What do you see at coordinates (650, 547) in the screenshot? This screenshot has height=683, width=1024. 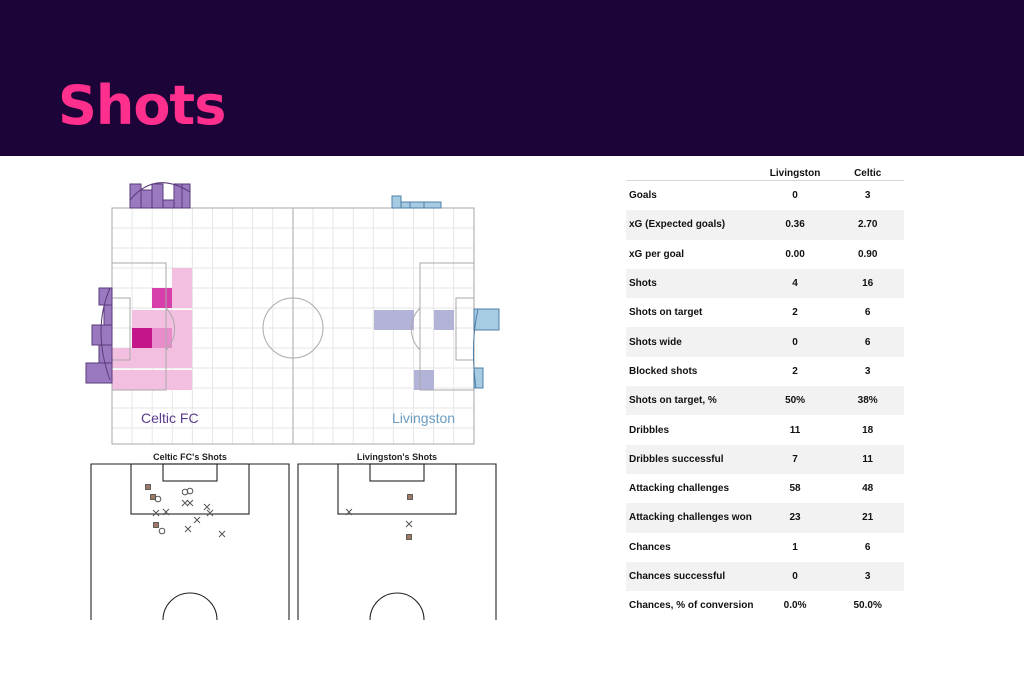 I see `stat-label: Chances` at bounding box center [650, 547].